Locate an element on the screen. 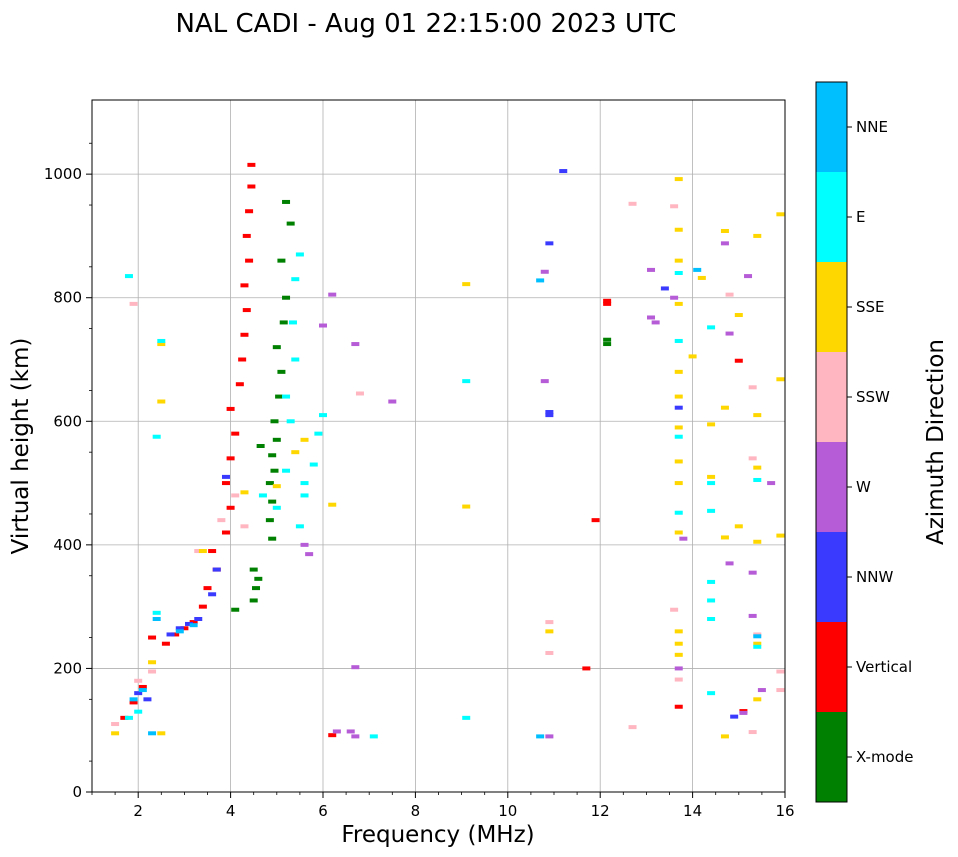 Image resolution: width=958 pixels, height=857 pixels. x-tick-label: 14 is located at coordinates (692, 811).